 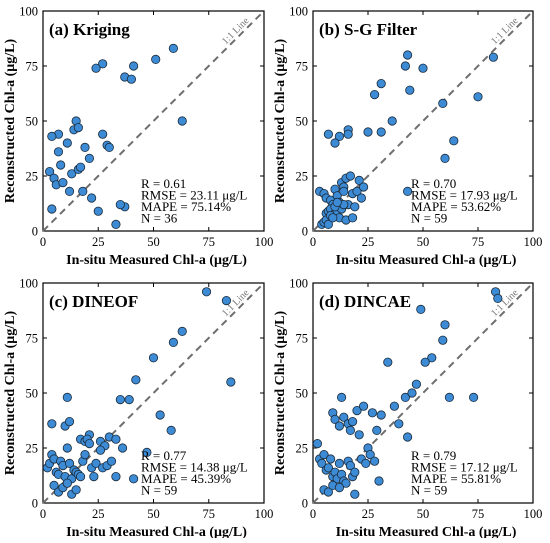 I want to click on panel-title: (a) Kriging, so click(x=89, y=29).